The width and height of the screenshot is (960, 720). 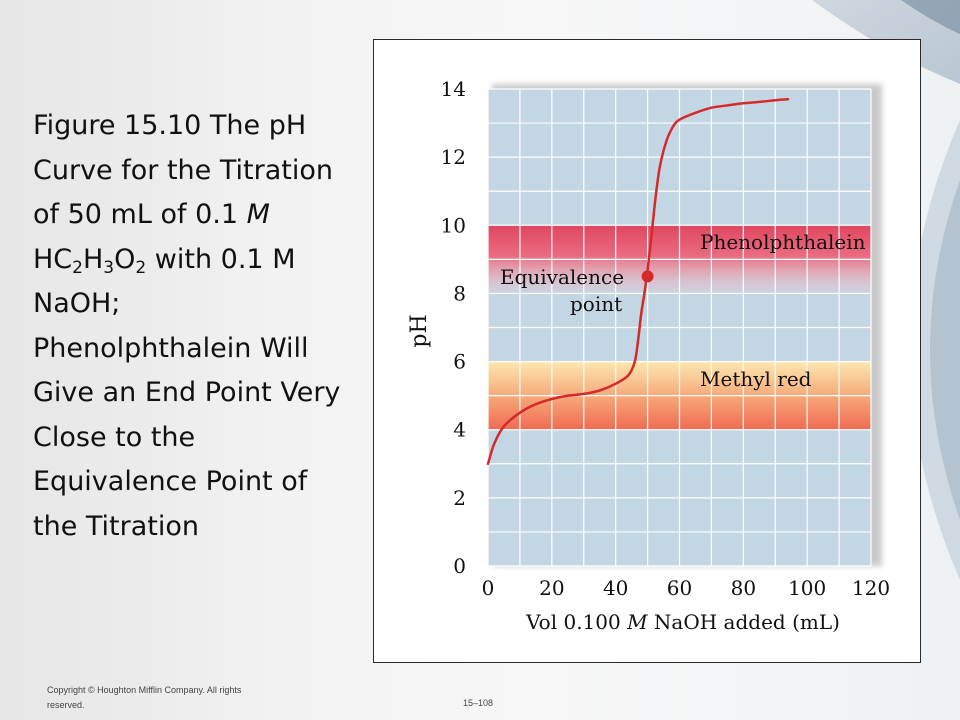 I want to click on x-tick-label: 100, so click(x=807, y=588).